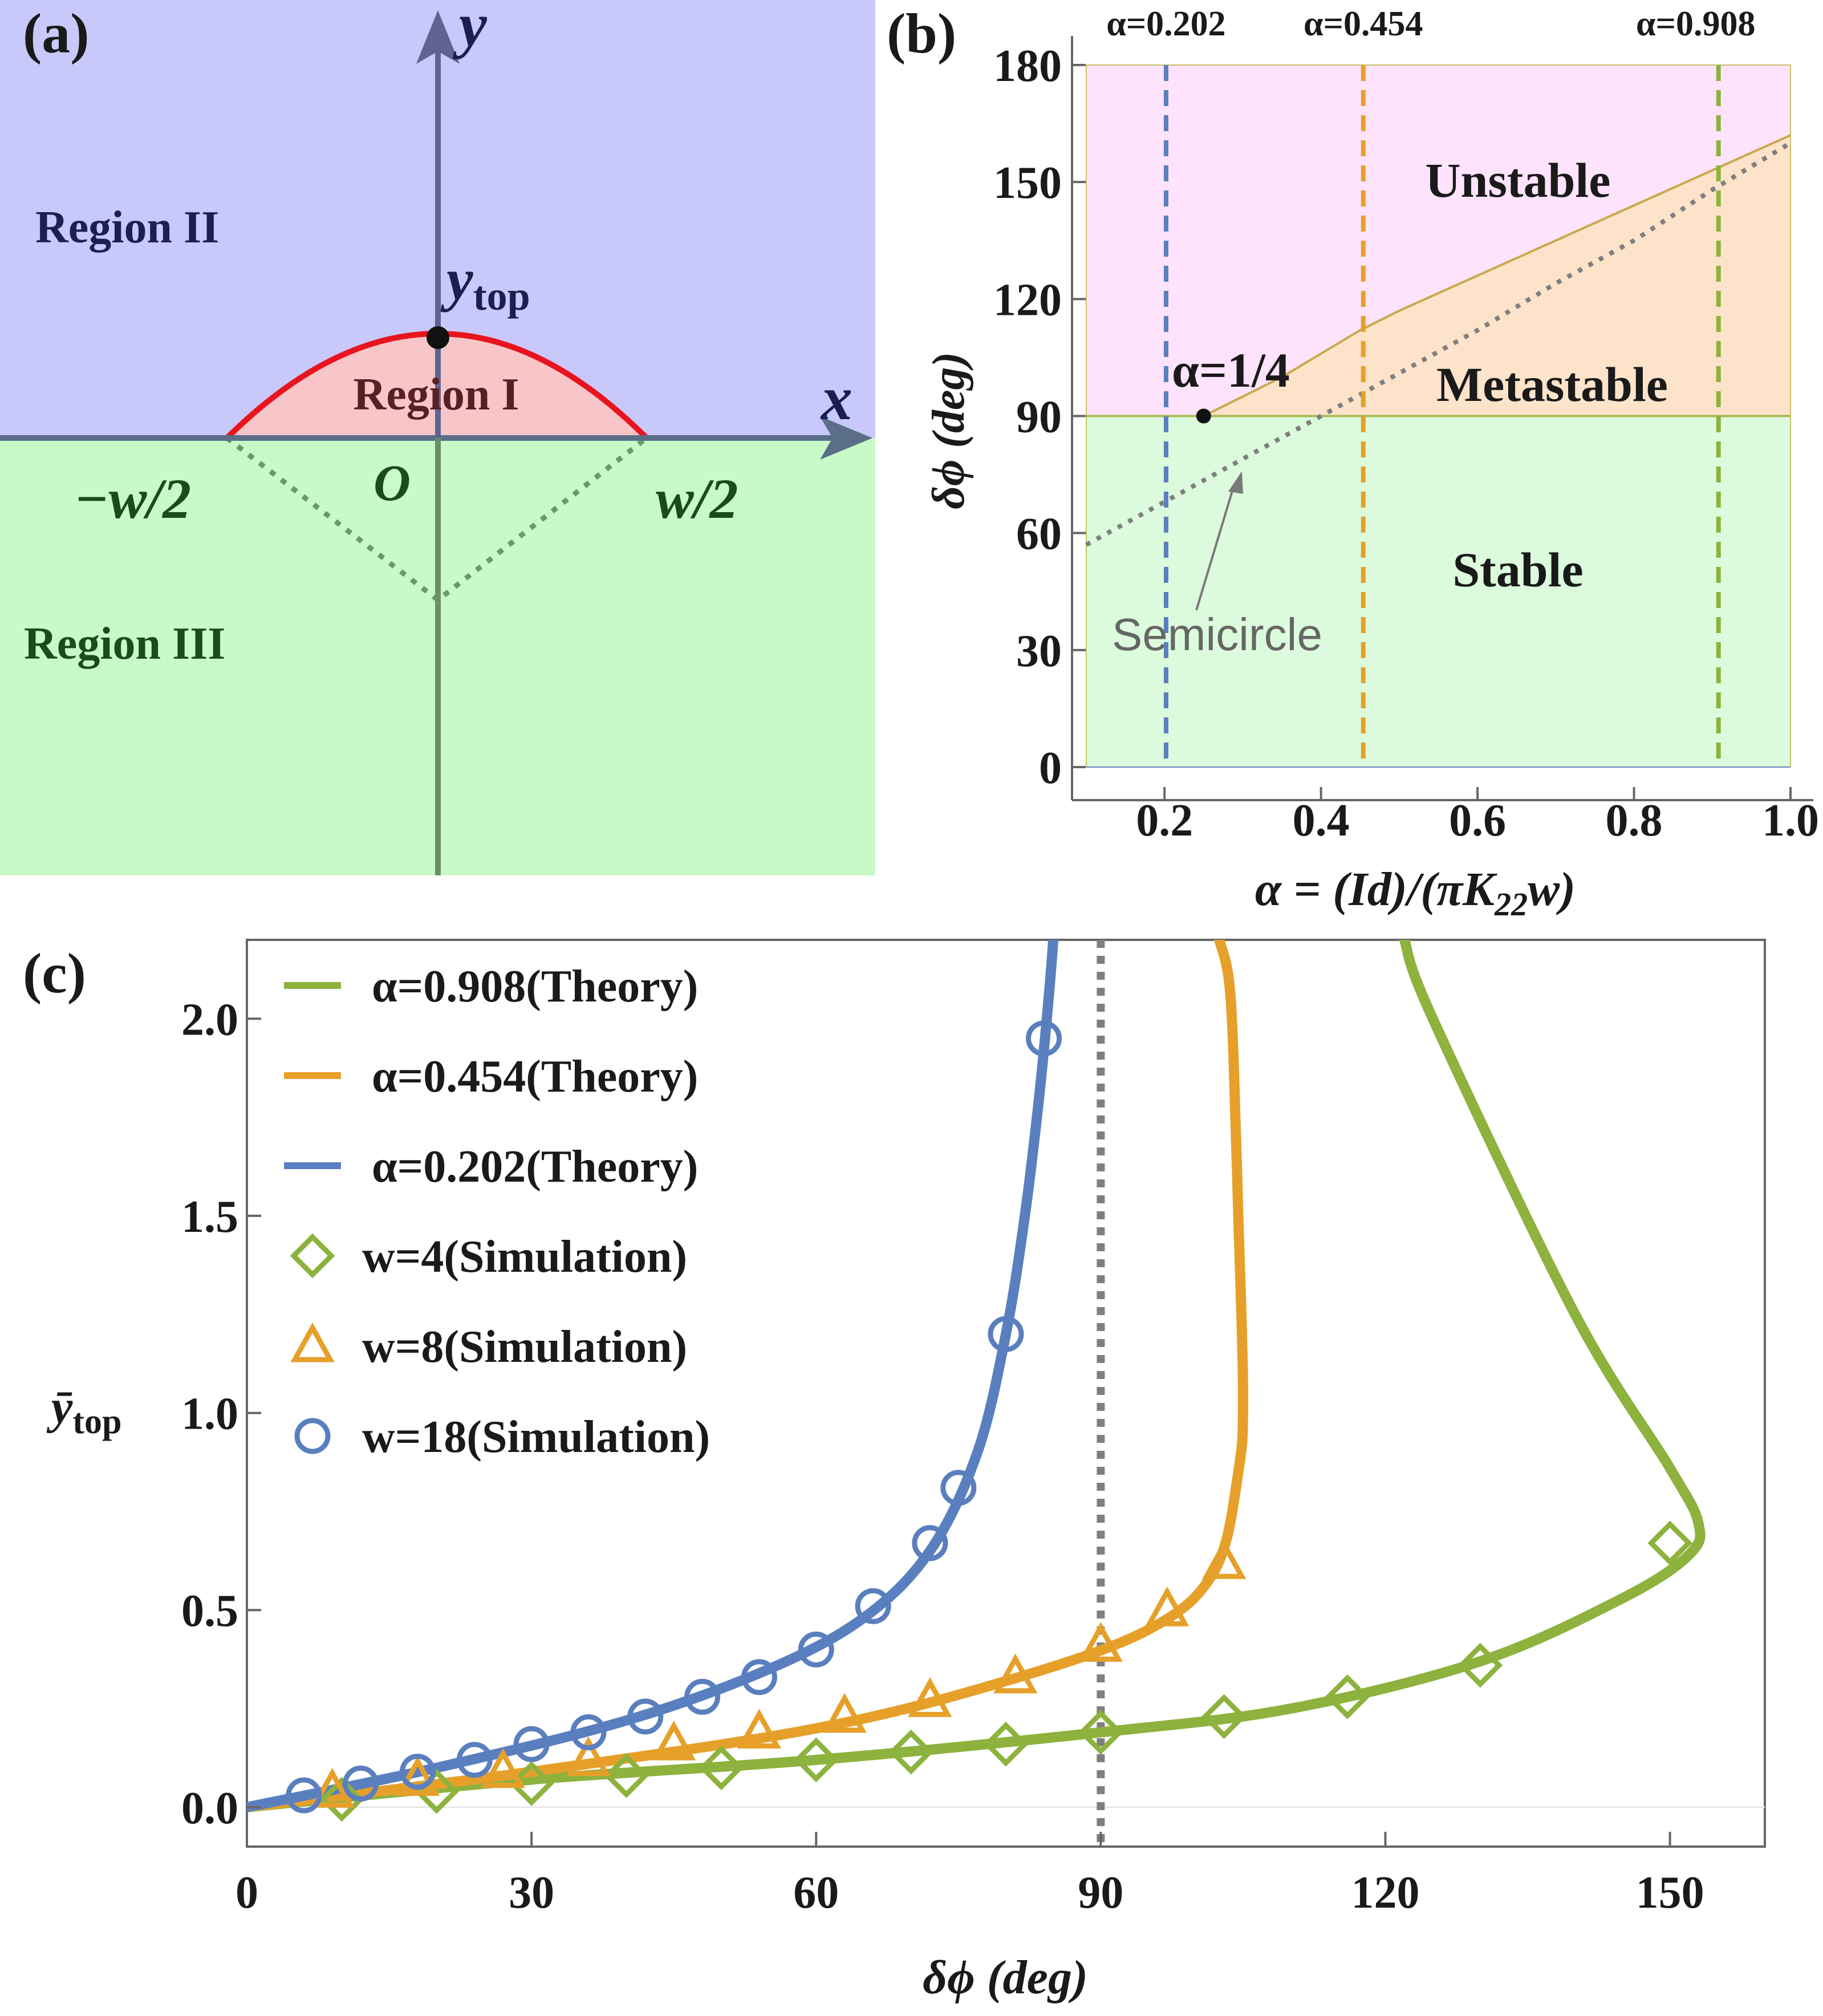 This screenshot has height=2016, width=1823. Describe the element at coordinates (535, 1077) in the screenshot. I see `c-legend-label: α=0.454(Theory)` at that location.